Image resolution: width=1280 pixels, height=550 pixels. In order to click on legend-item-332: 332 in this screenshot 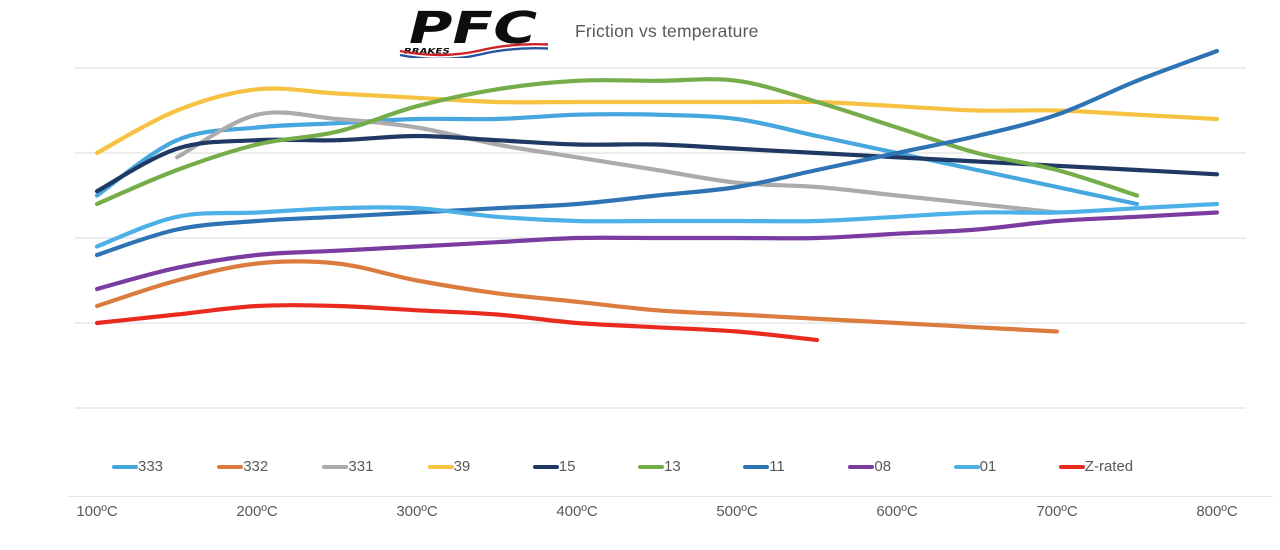, I will do `click(242, 467)`.